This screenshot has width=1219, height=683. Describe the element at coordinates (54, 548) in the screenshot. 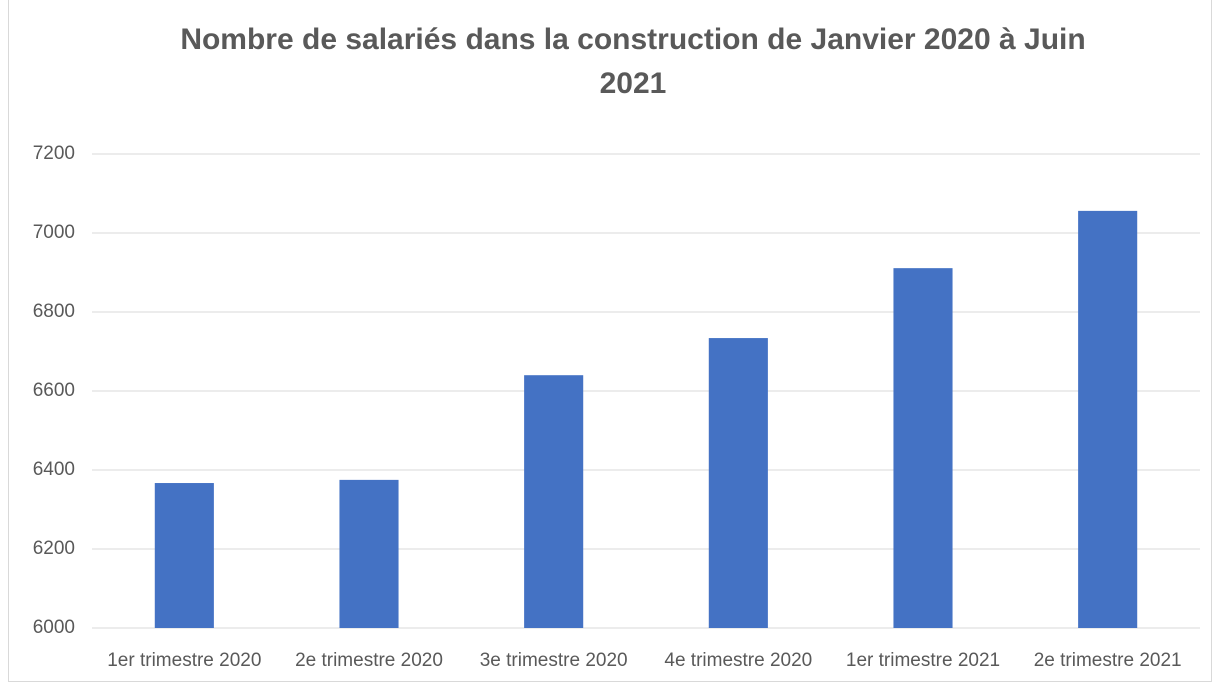

I see `y-tick-label: 6200` at that location.